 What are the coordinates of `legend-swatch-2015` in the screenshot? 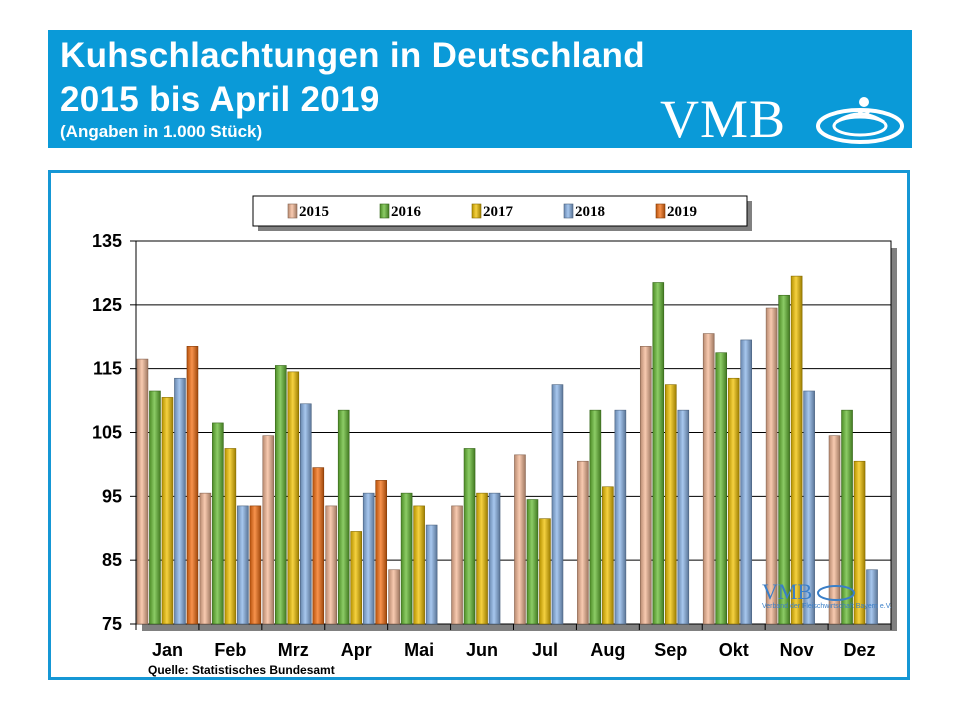 It's located at (292, 211).